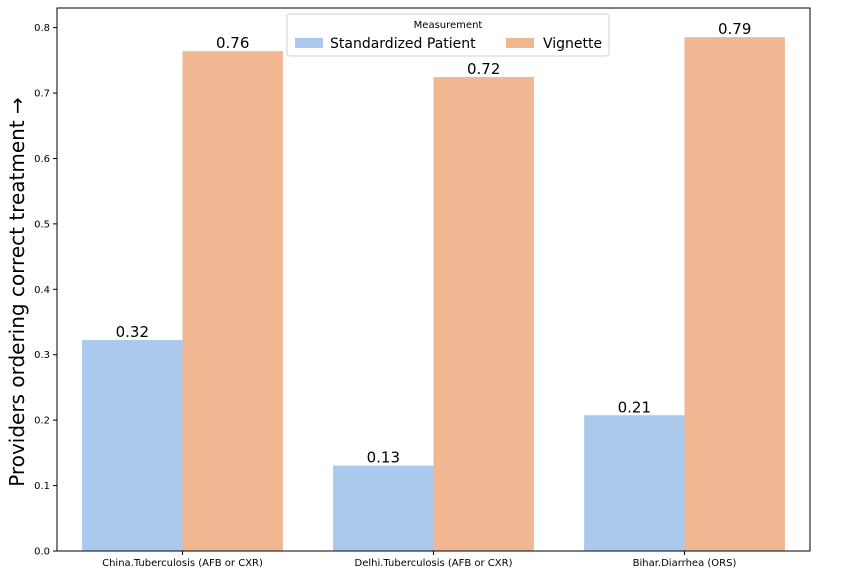  What do you see at coordinates (42, 552) in the screenshot?
I see `y-tick-label: 0.0` at bounding box center [42, 552].